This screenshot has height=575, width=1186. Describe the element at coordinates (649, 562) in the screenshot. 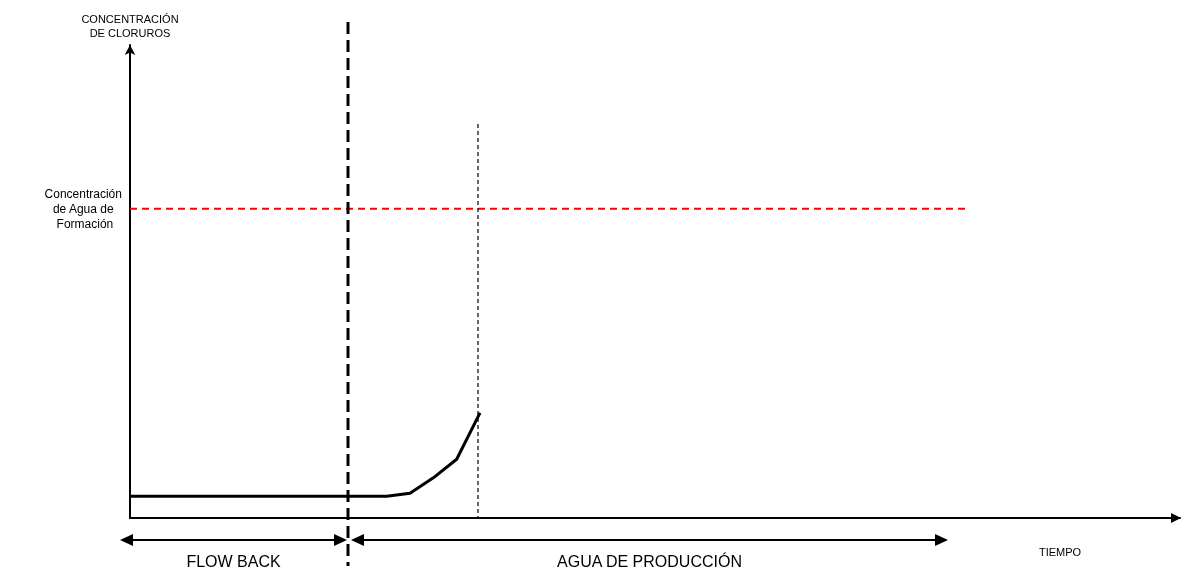

I see `text: AGUA DE PRODUCCIÓN` at that location.